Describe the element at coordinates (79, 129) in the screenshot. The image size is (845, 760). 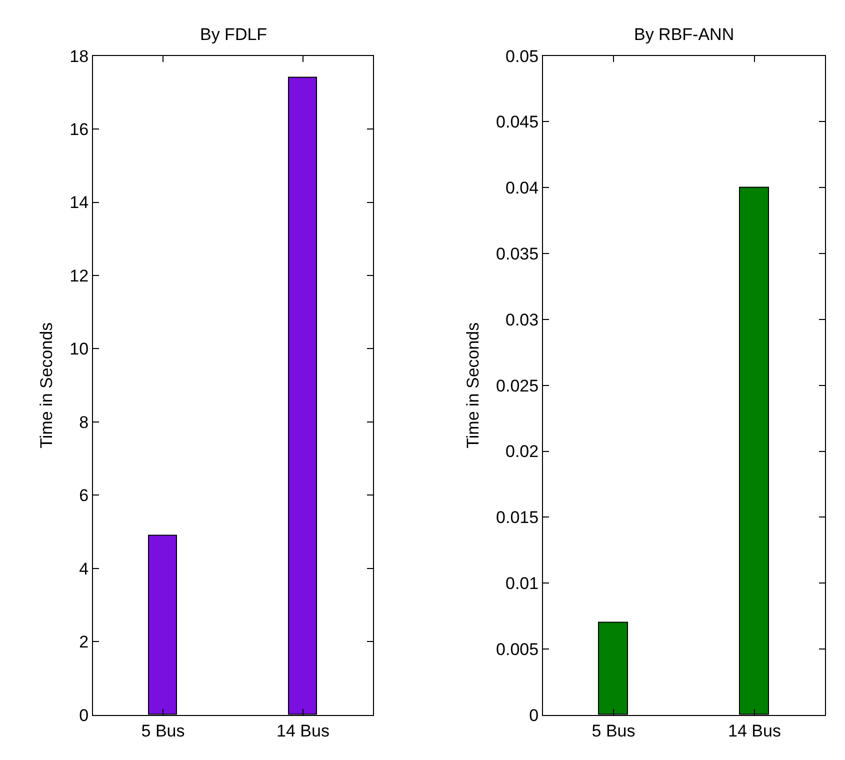
I see `y-tick-label: 16` at that location.